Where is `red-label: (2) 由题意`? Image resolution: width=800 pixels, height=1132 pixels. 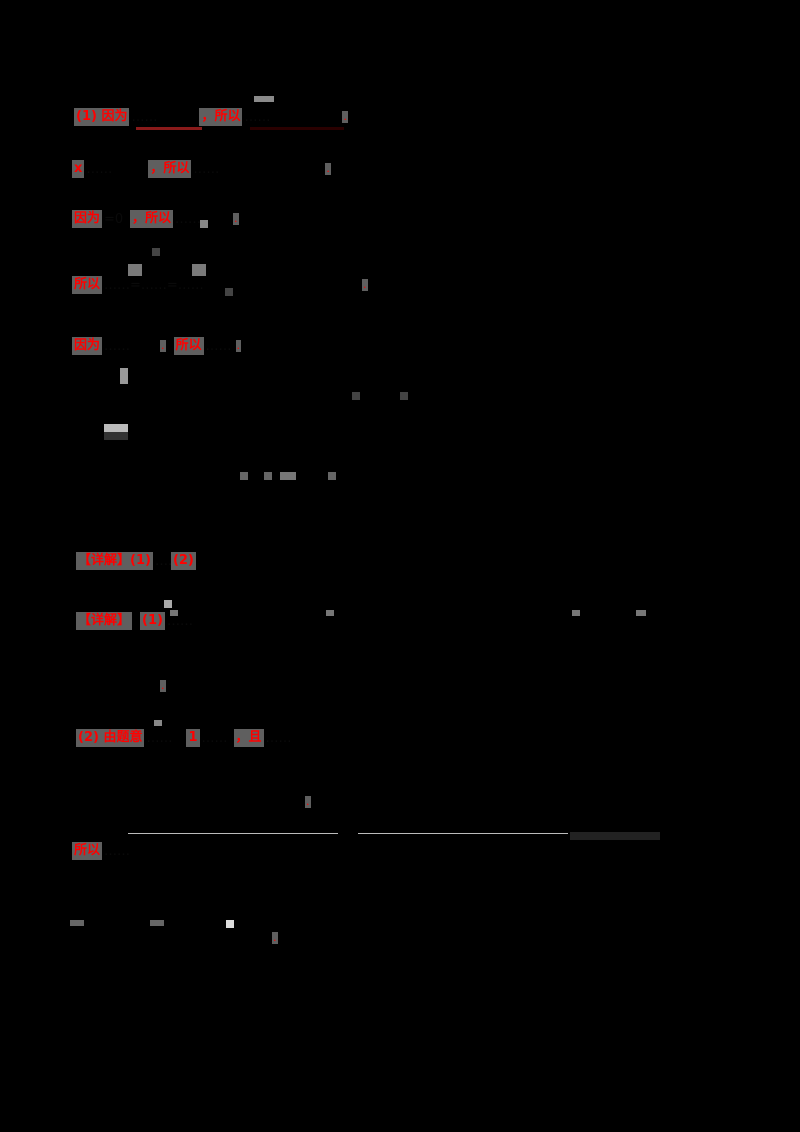
red-label: (2) 由题意 is located at coordinates (110, 738).